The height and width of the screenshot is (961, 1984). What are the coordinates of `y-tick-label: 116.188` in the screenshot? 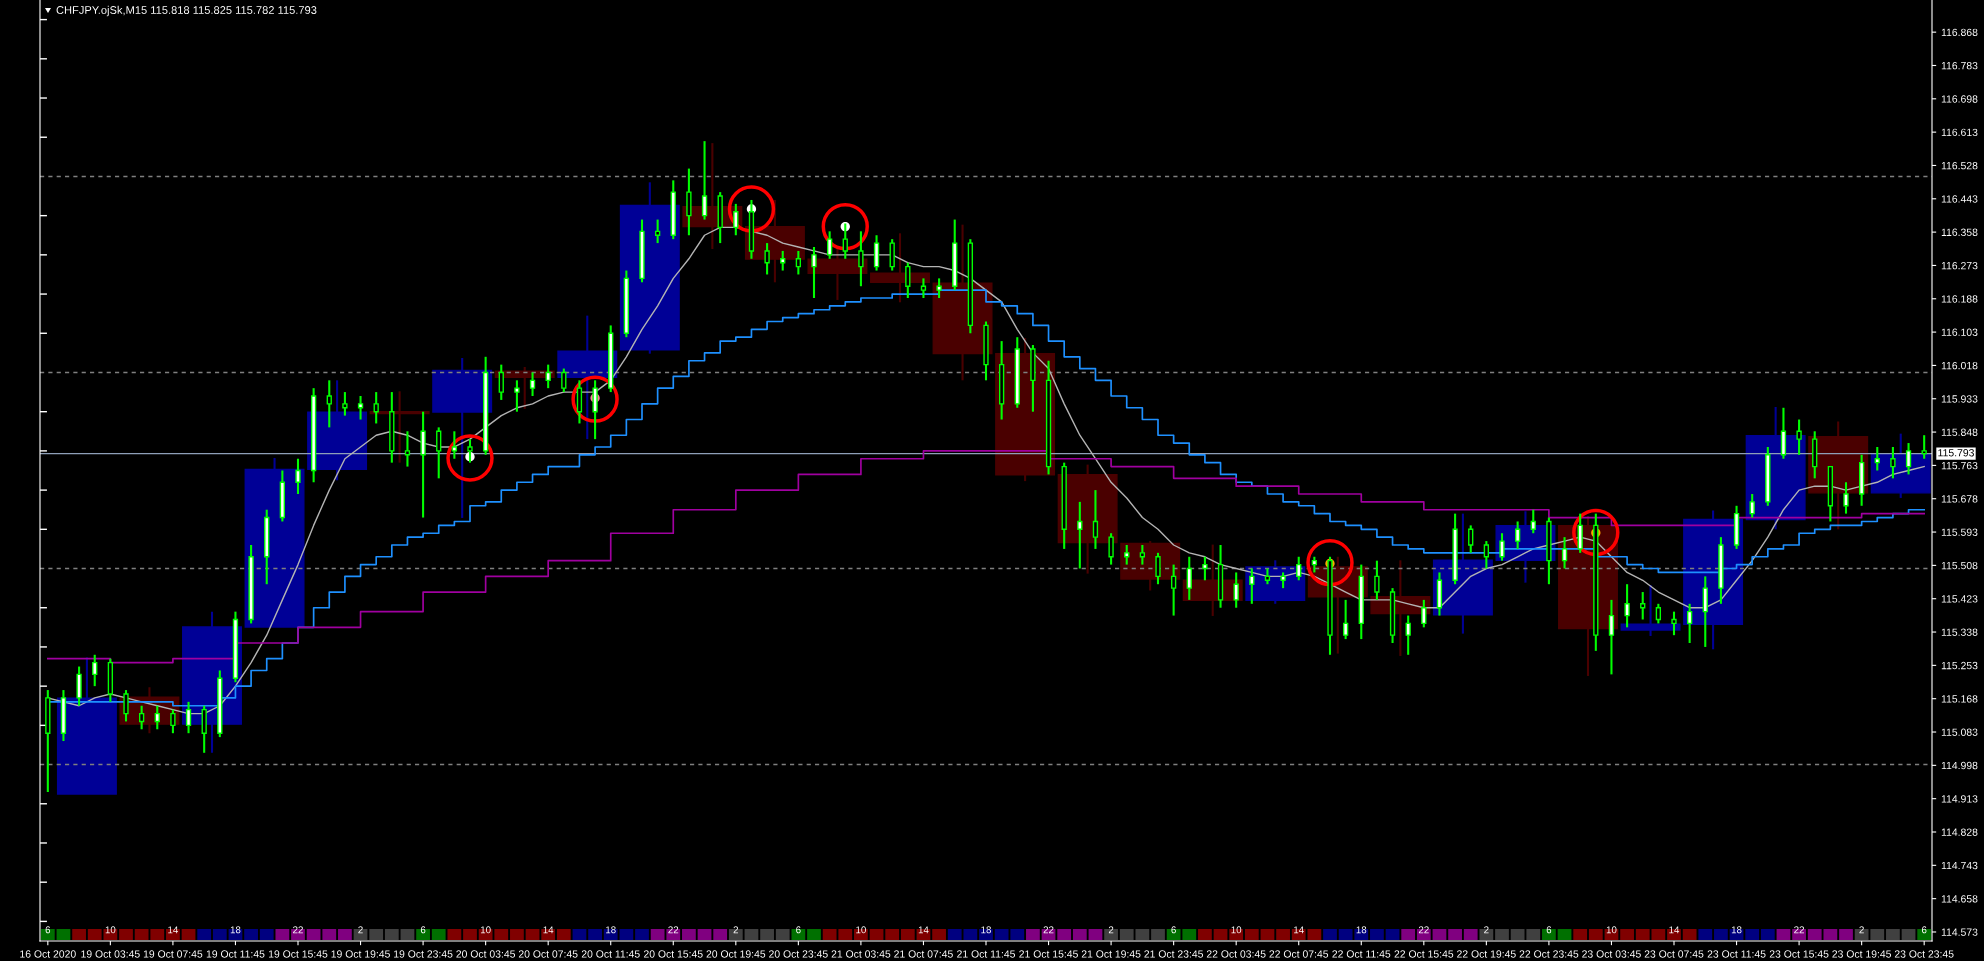 It's located at (1959, 299).